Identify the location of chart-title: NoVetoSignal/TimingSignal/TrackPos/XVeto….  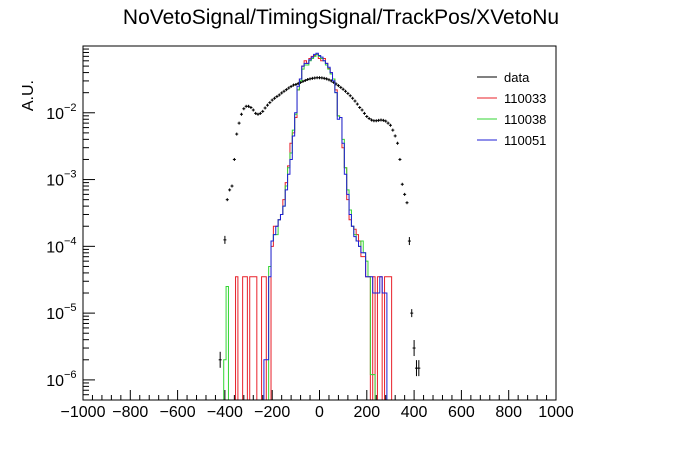
(341, 17).